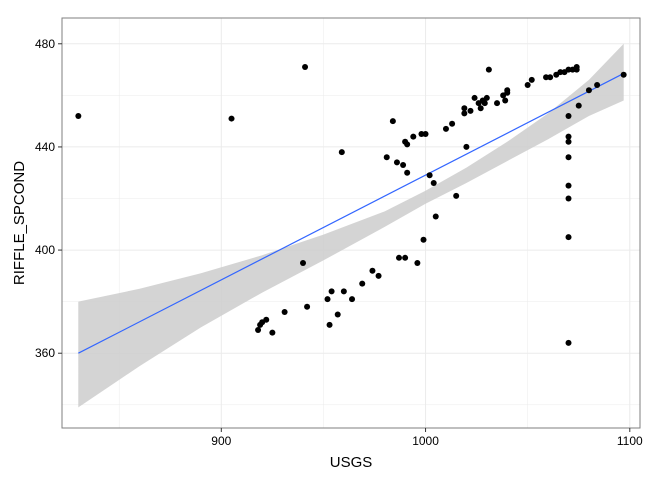 This screenshot has width=672, height=480. What do you see at coordinates (48, 198) in the screenshot?
I see `y-axis-ticks: 360 400 440 480` at bounding box center [48, 198].